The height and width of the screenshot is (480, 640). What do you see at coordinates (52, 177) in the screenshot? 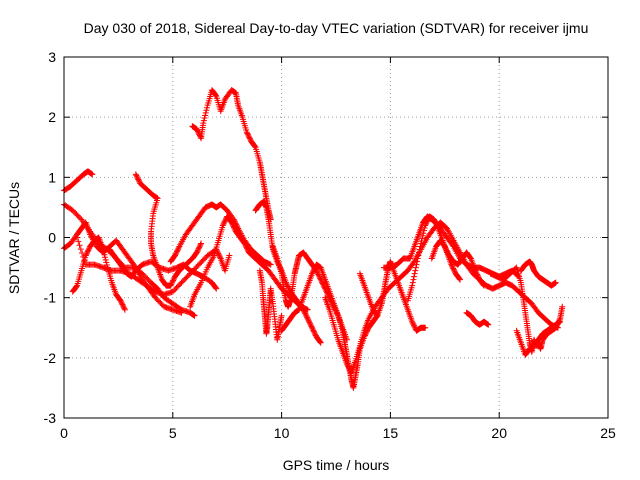
I see `y-tick-label: 1` at bounding box center [52, 177].